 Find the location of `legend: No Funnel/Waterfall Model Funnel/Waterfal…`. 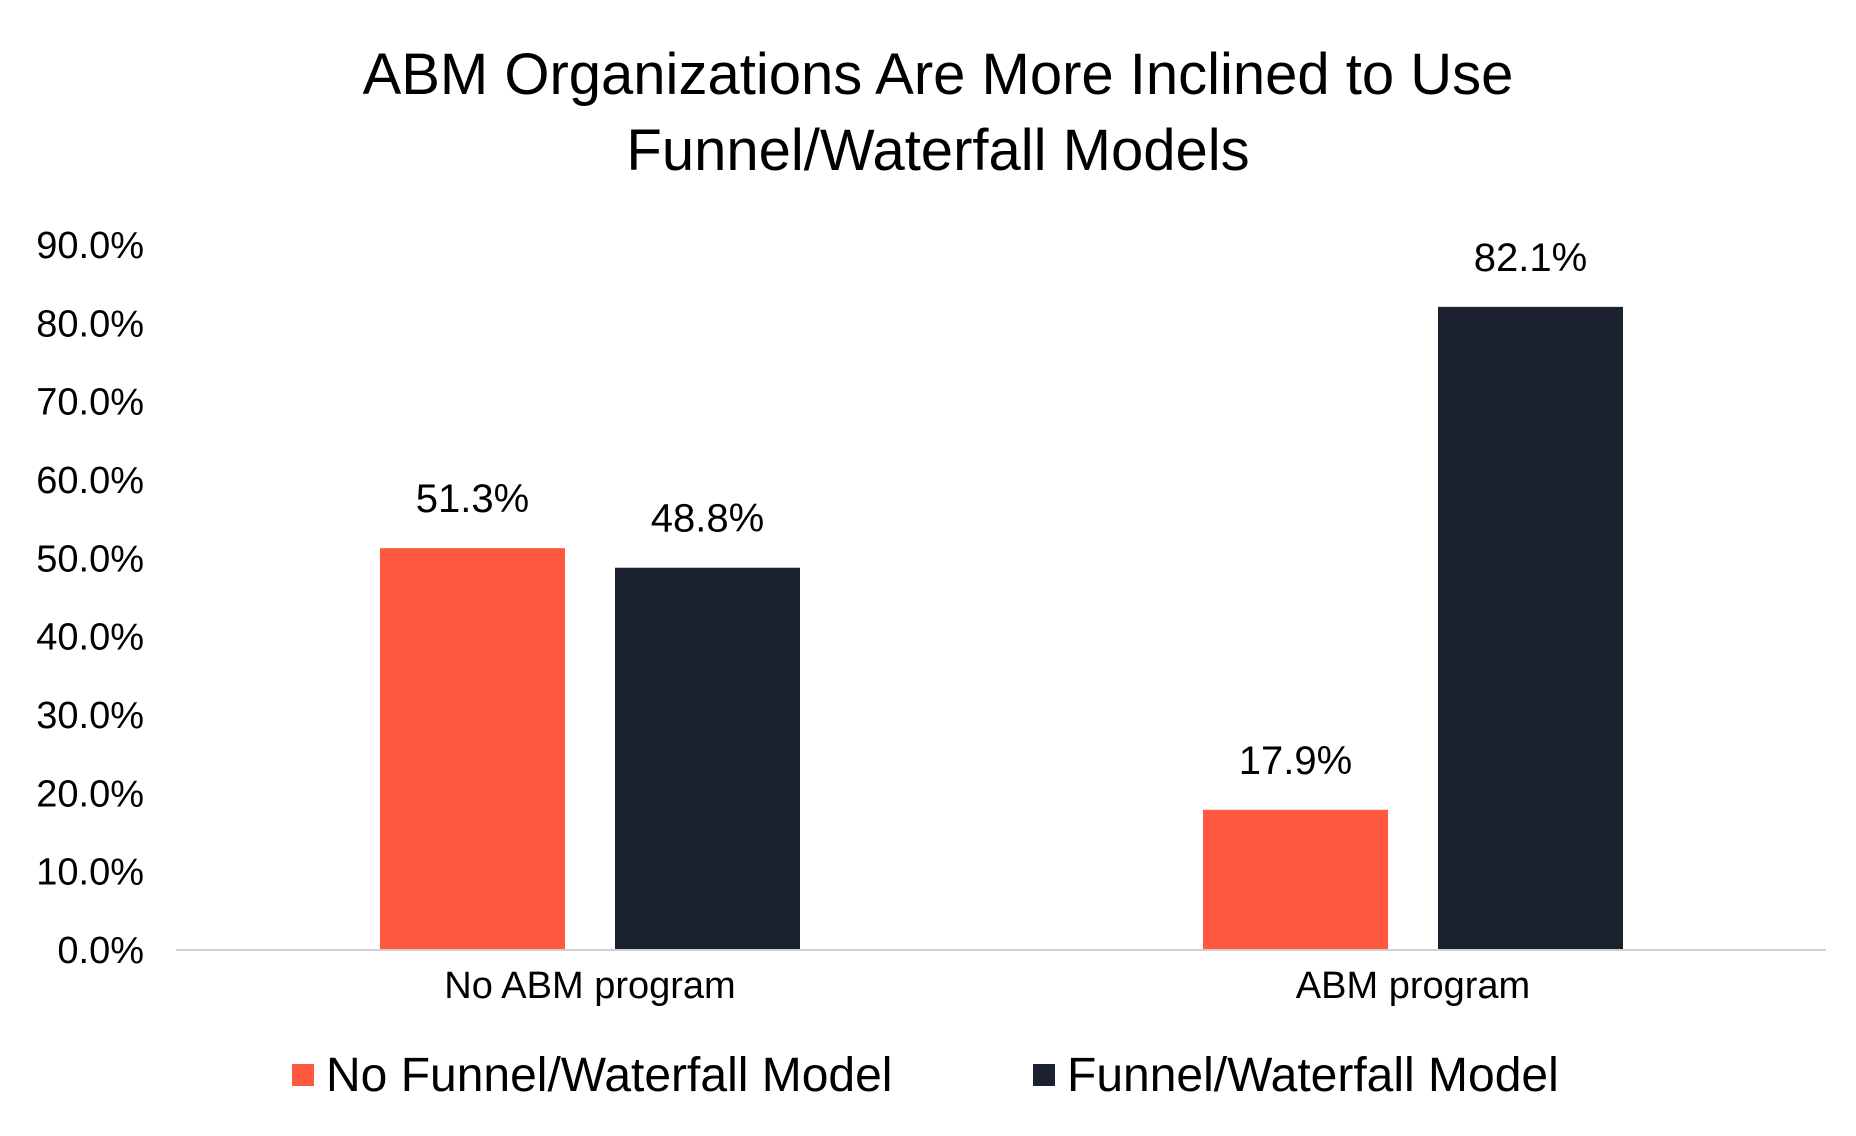

legend: No Funnel/Waterfall Model Funnel/Waterfal… is located at coordinates (925, 1075).